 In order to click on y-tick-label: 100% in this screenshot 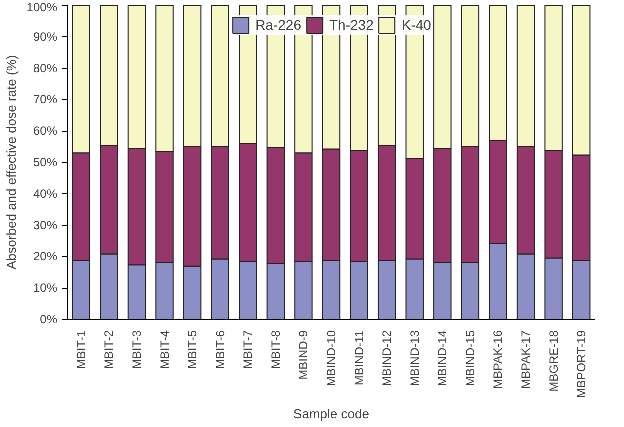, I will do `click(42, 7)`.